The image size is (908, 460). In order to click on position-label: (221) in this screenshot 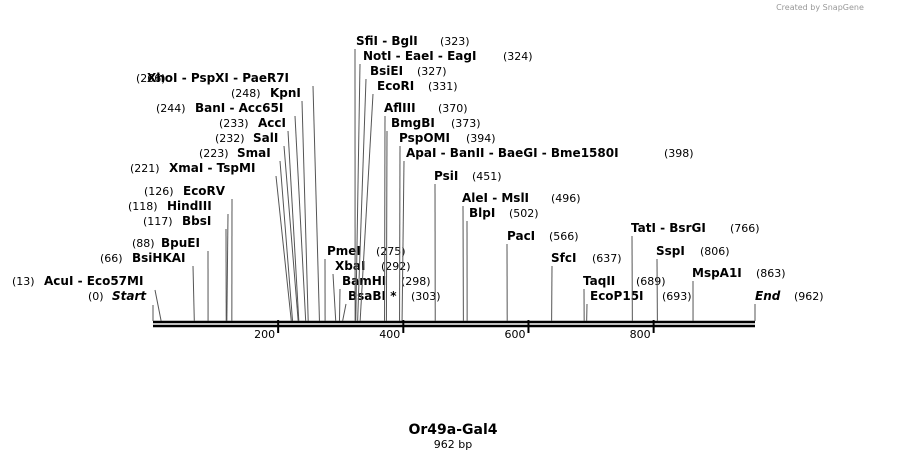, I will do `click(145, 168)`.